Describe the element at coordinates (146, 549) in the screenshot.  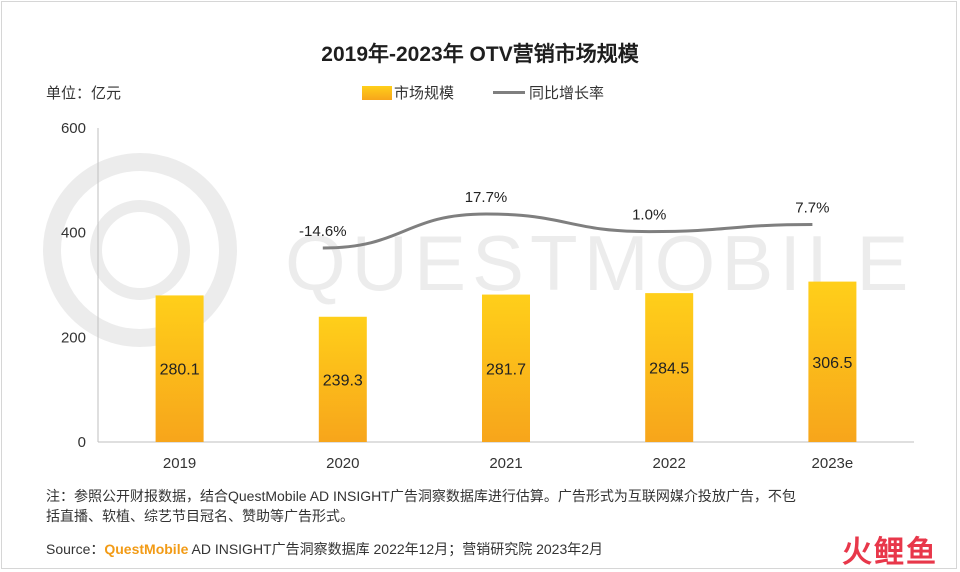
I see `source-brand: QuestMobile` at that location.